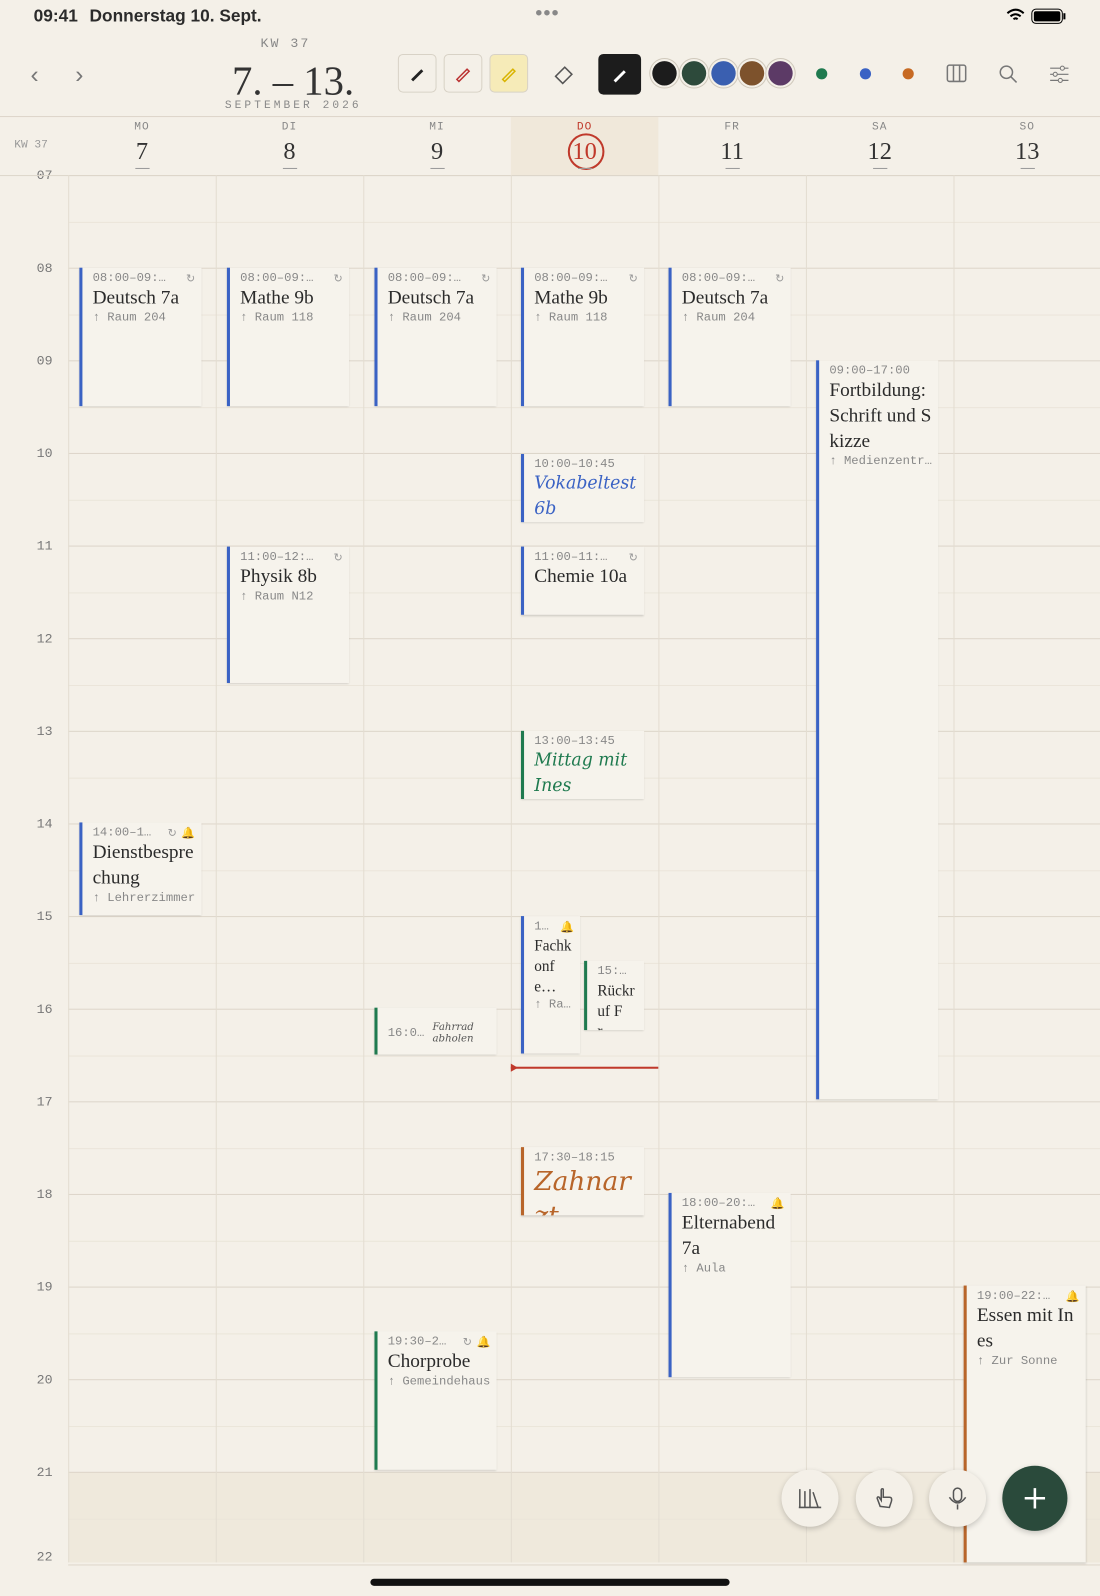 The height and width of the screenshot is (1596, 1100). I want to click on active-pen, so click(620, 74).